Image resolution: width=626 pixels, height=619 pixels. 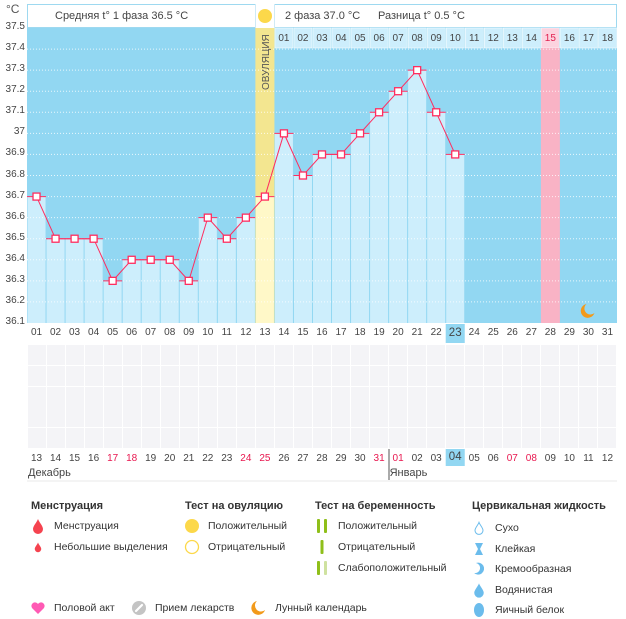 What do you see at coordinates (113, 458) in the screenshot?
I see `calendar-date: 17` at bounding box center [113, 458].